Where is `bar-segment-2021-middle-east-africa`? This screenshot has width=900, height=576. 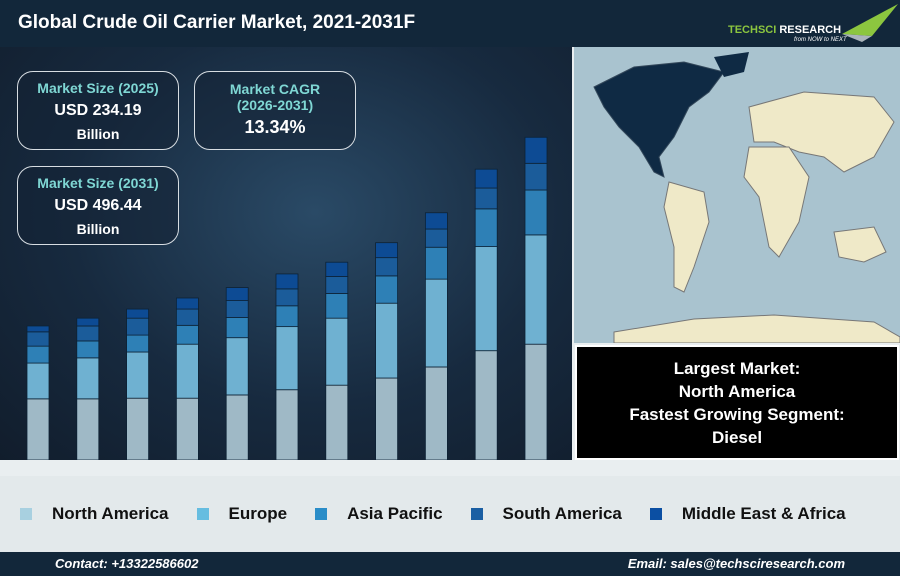
bar-segment-2021-middle-east-africa is located at coordinates (38, 329).